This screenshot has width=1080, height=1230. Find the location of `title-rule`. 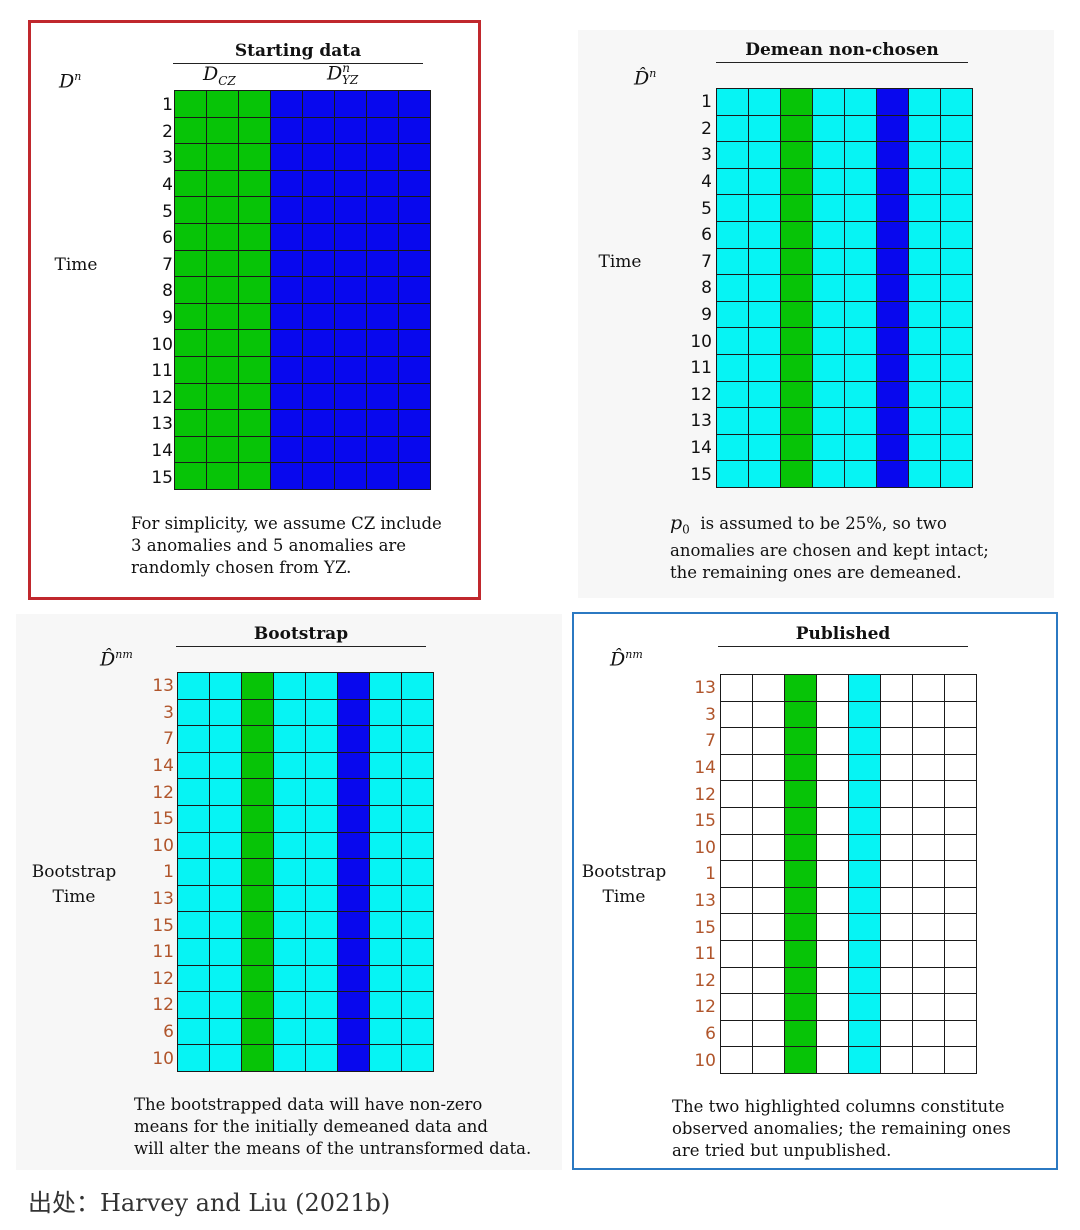

title-rule is located at coordinates (301, 646).